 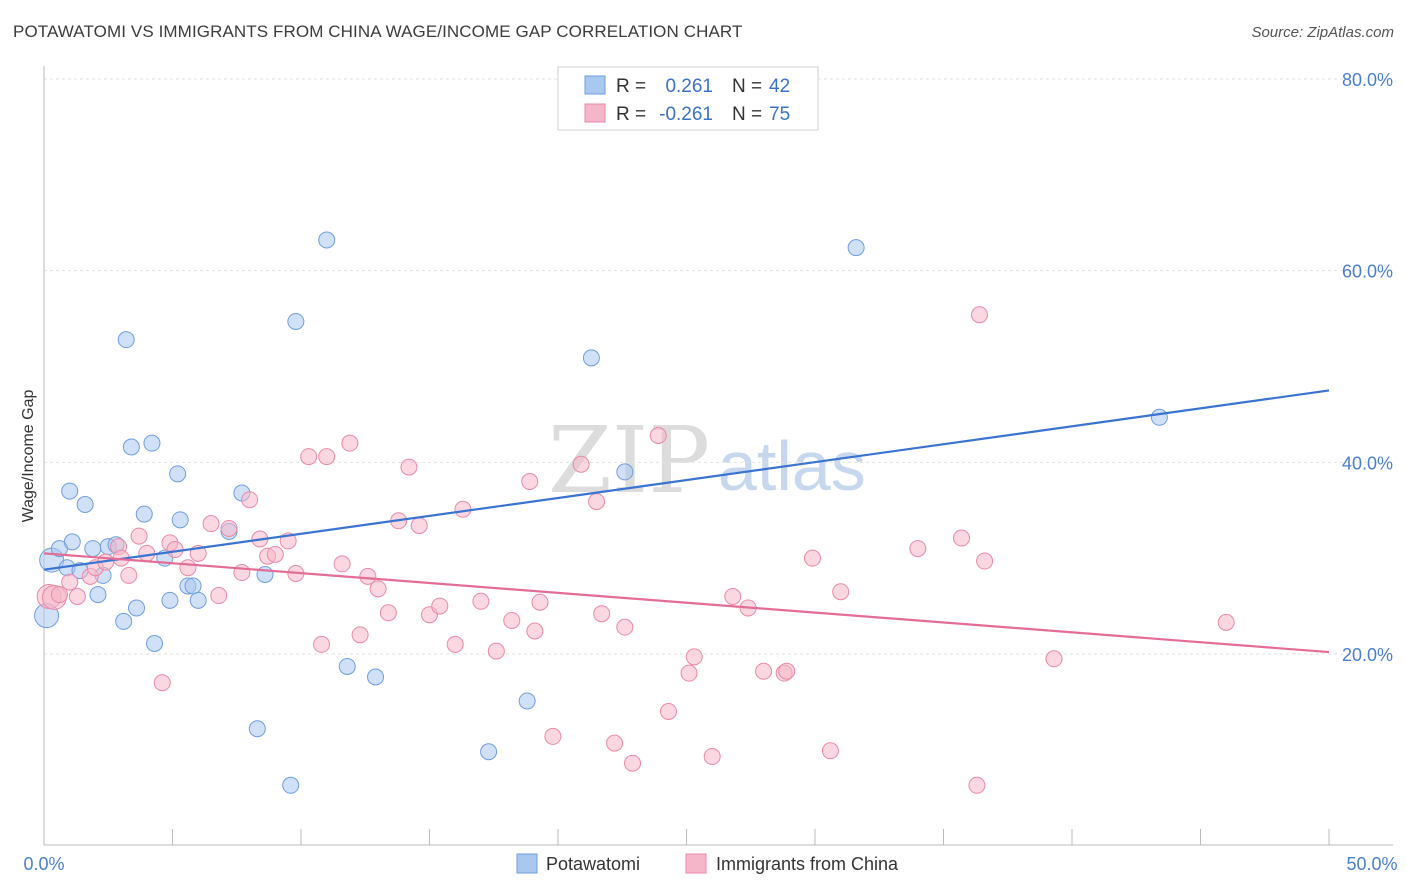 I want to click on legend-r-label-0: R =, so click(x=631, y=86).